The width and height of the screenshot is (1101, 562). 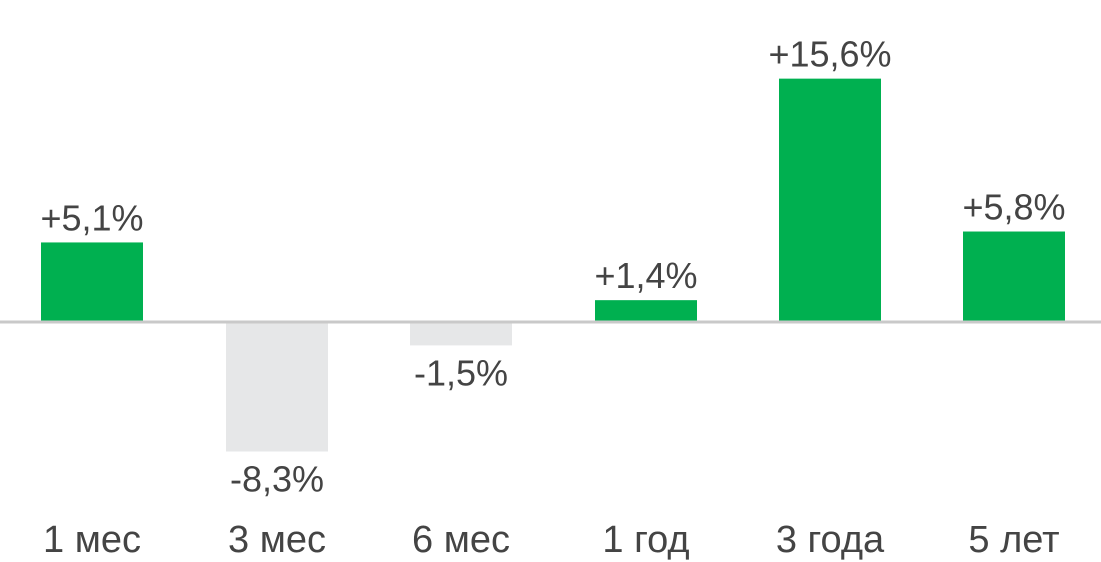 What do you see at coordinates (551, 540) in the screenshot?
I see `category-labels-group: 1 мес 3 мес 6 мес 1 год 3 года 5 лет` at bounding box center [551, 540].